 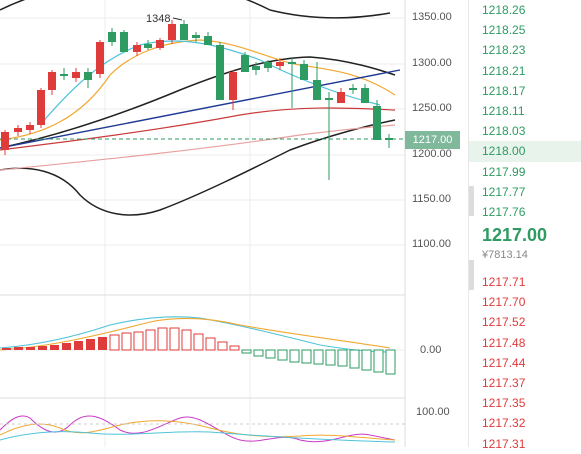 I want to click on bid-row: 1217.31, so click(x=504, y=443).